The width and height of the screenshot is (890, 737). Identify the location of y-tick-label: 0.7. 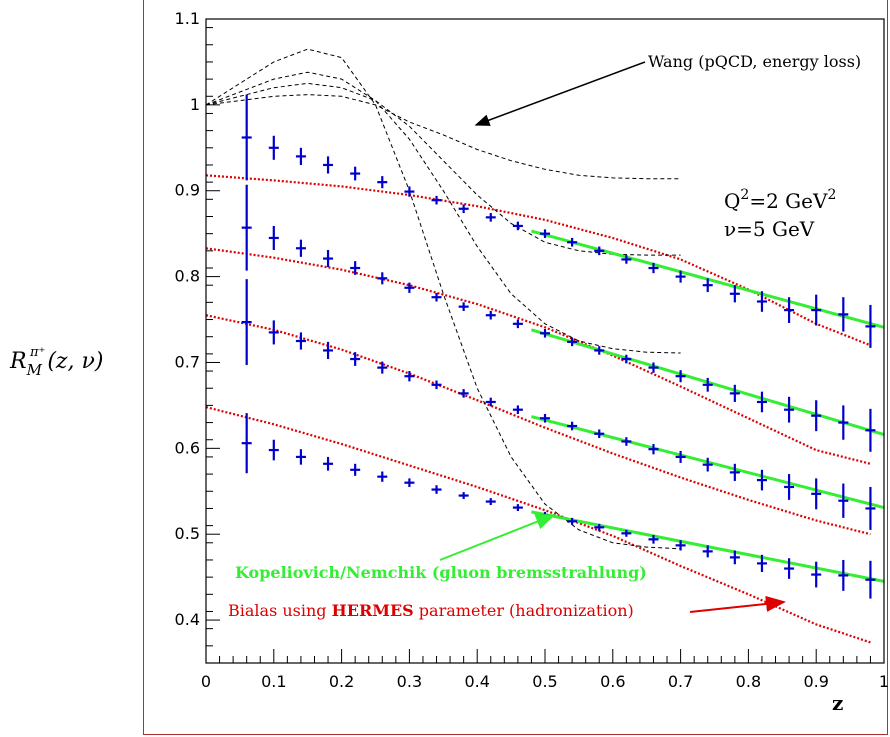
(187, 361).